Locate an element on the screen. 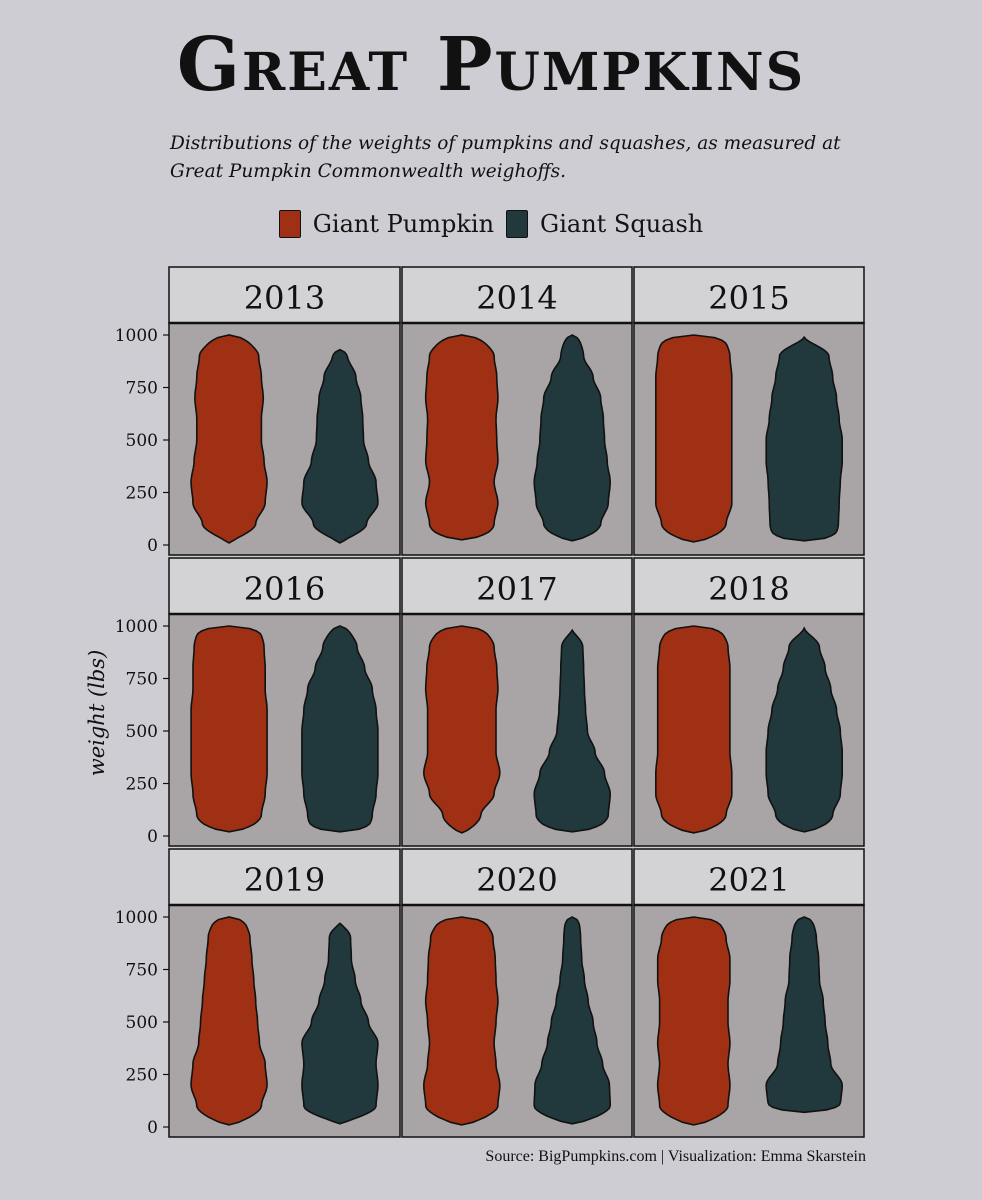 This screenshot has width=982, height=1200. legend-item-pumpkin: Giant Pumpkin is located at coordinates (386, 224).